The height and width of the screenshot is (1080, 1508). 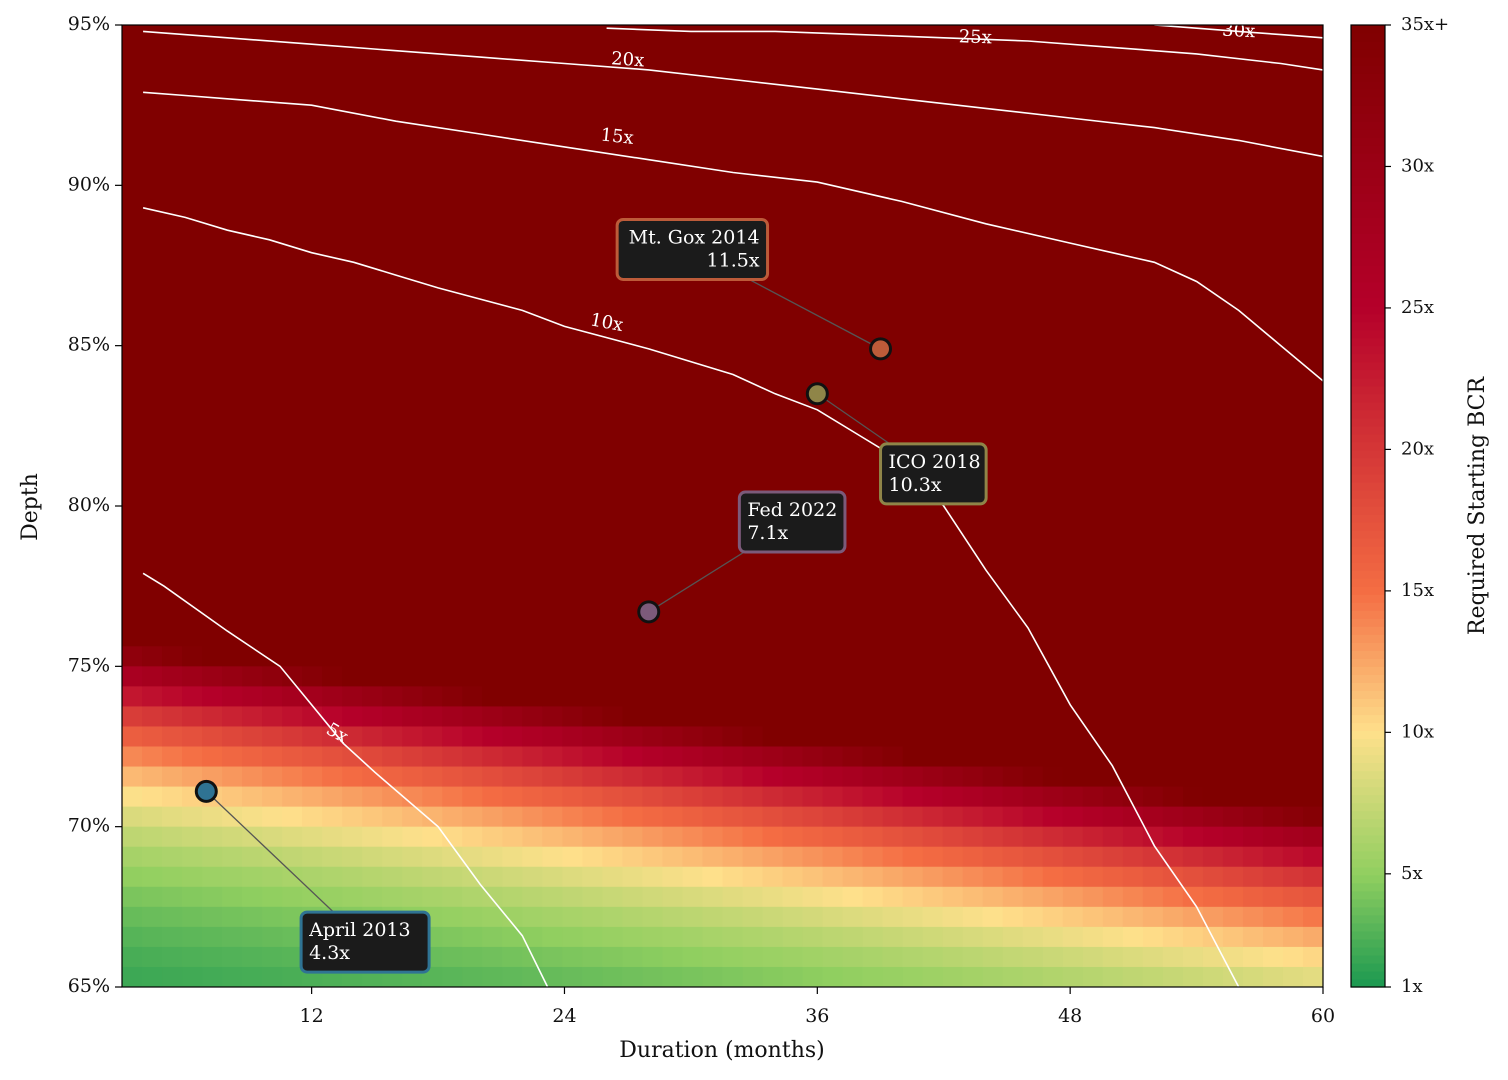 I want to click on event-label-box, so click(x=365, y=942).